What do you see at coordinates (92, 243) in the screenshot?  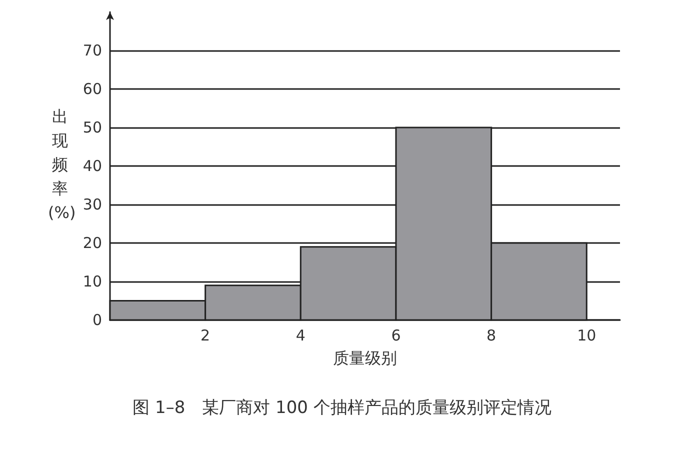 I see `y-tick-label: 20` at bounding box center [92, 243].